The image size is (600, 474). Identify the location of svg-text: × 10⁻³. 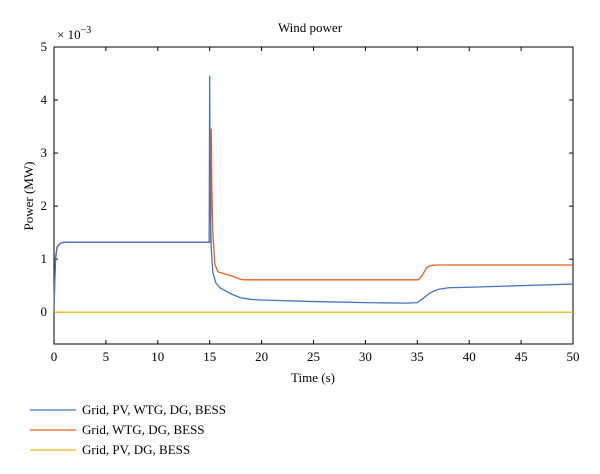
(74, 33).